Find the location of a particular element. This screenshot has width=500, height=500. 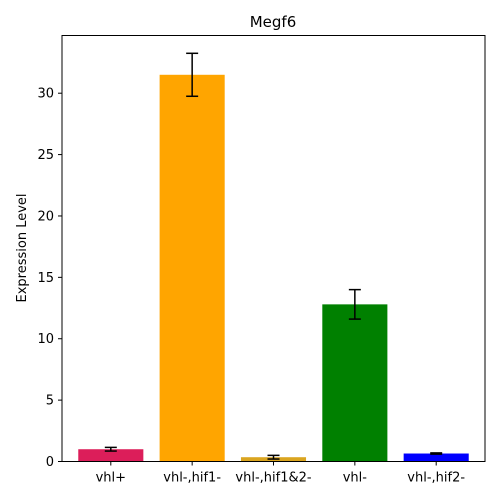

x-ticks-layer: vhl+ vhl-,hif1- vhl-,hif1&2- vhl-vhl-,hif2- is located at coordinates (280, 473).